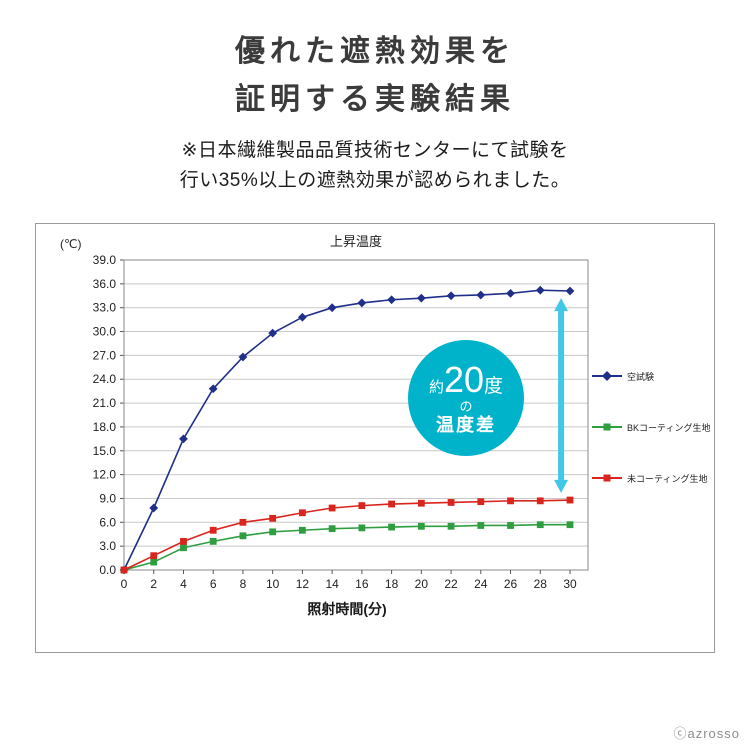  What do you see at coordinates (70, 244) in the screenshot?
I see `y-axis-unit: (℃)` at bounding box center [70, 244].